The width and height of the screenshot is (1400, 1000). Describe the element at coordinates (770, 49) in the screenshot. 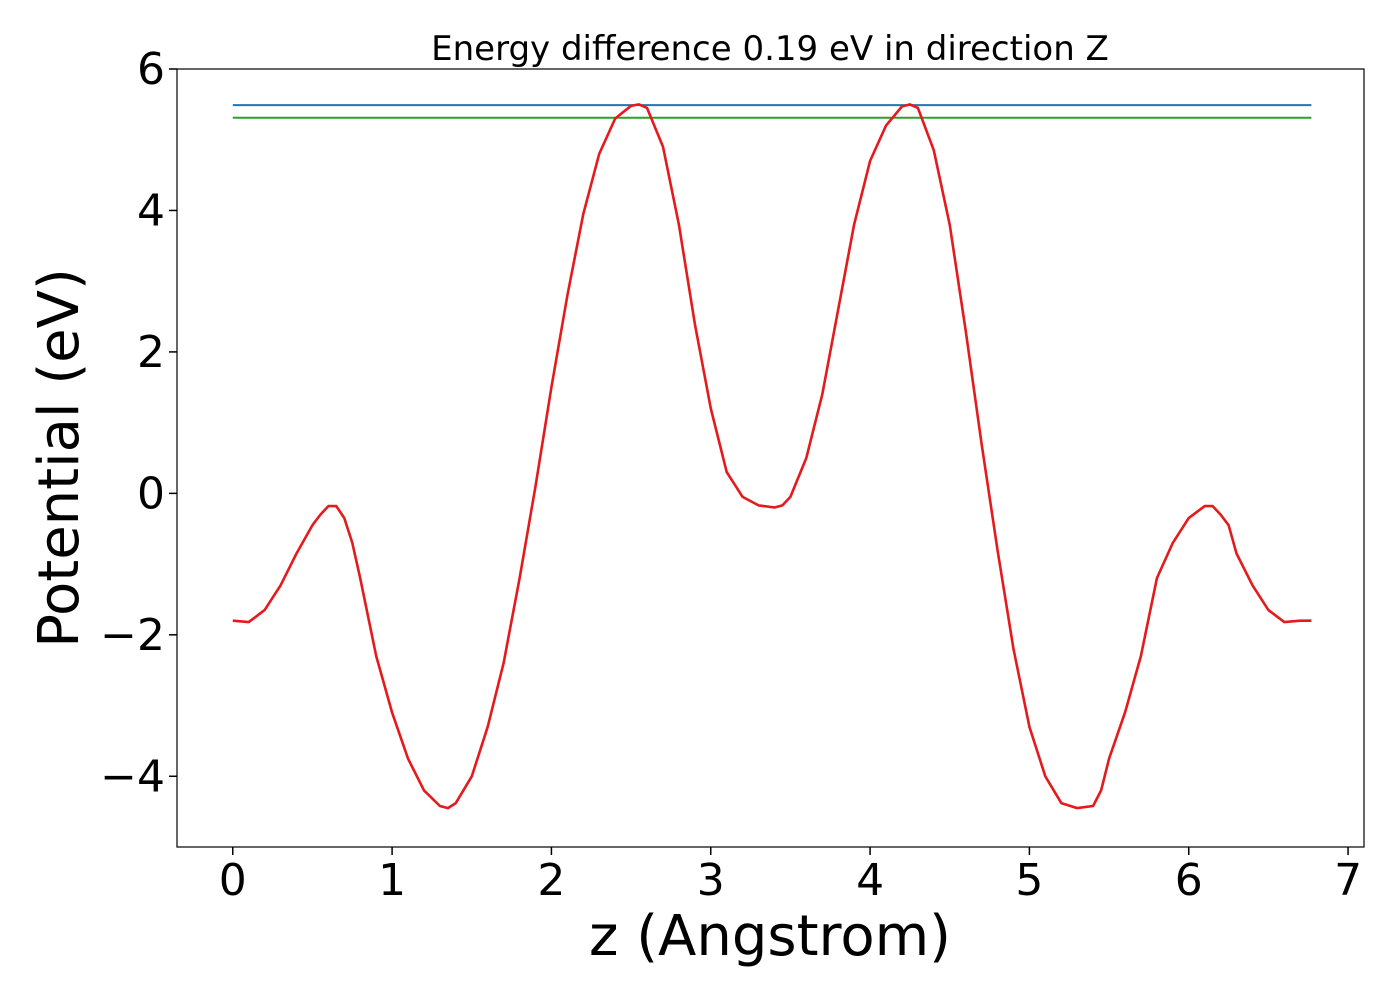

I see `chart-title: Energy difference 0.19 eV in direction Z` at that location.